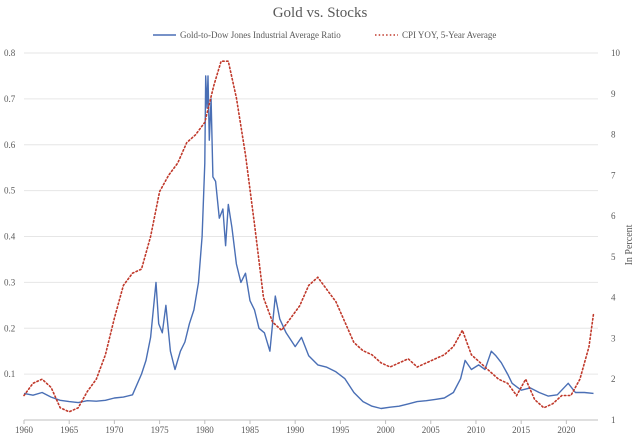 The width and height of the screenshot is (640, 440). Describe the element at coordinates (10, 53) in the screenshot. I see `left-tick-label-7: 0.8` at that location.